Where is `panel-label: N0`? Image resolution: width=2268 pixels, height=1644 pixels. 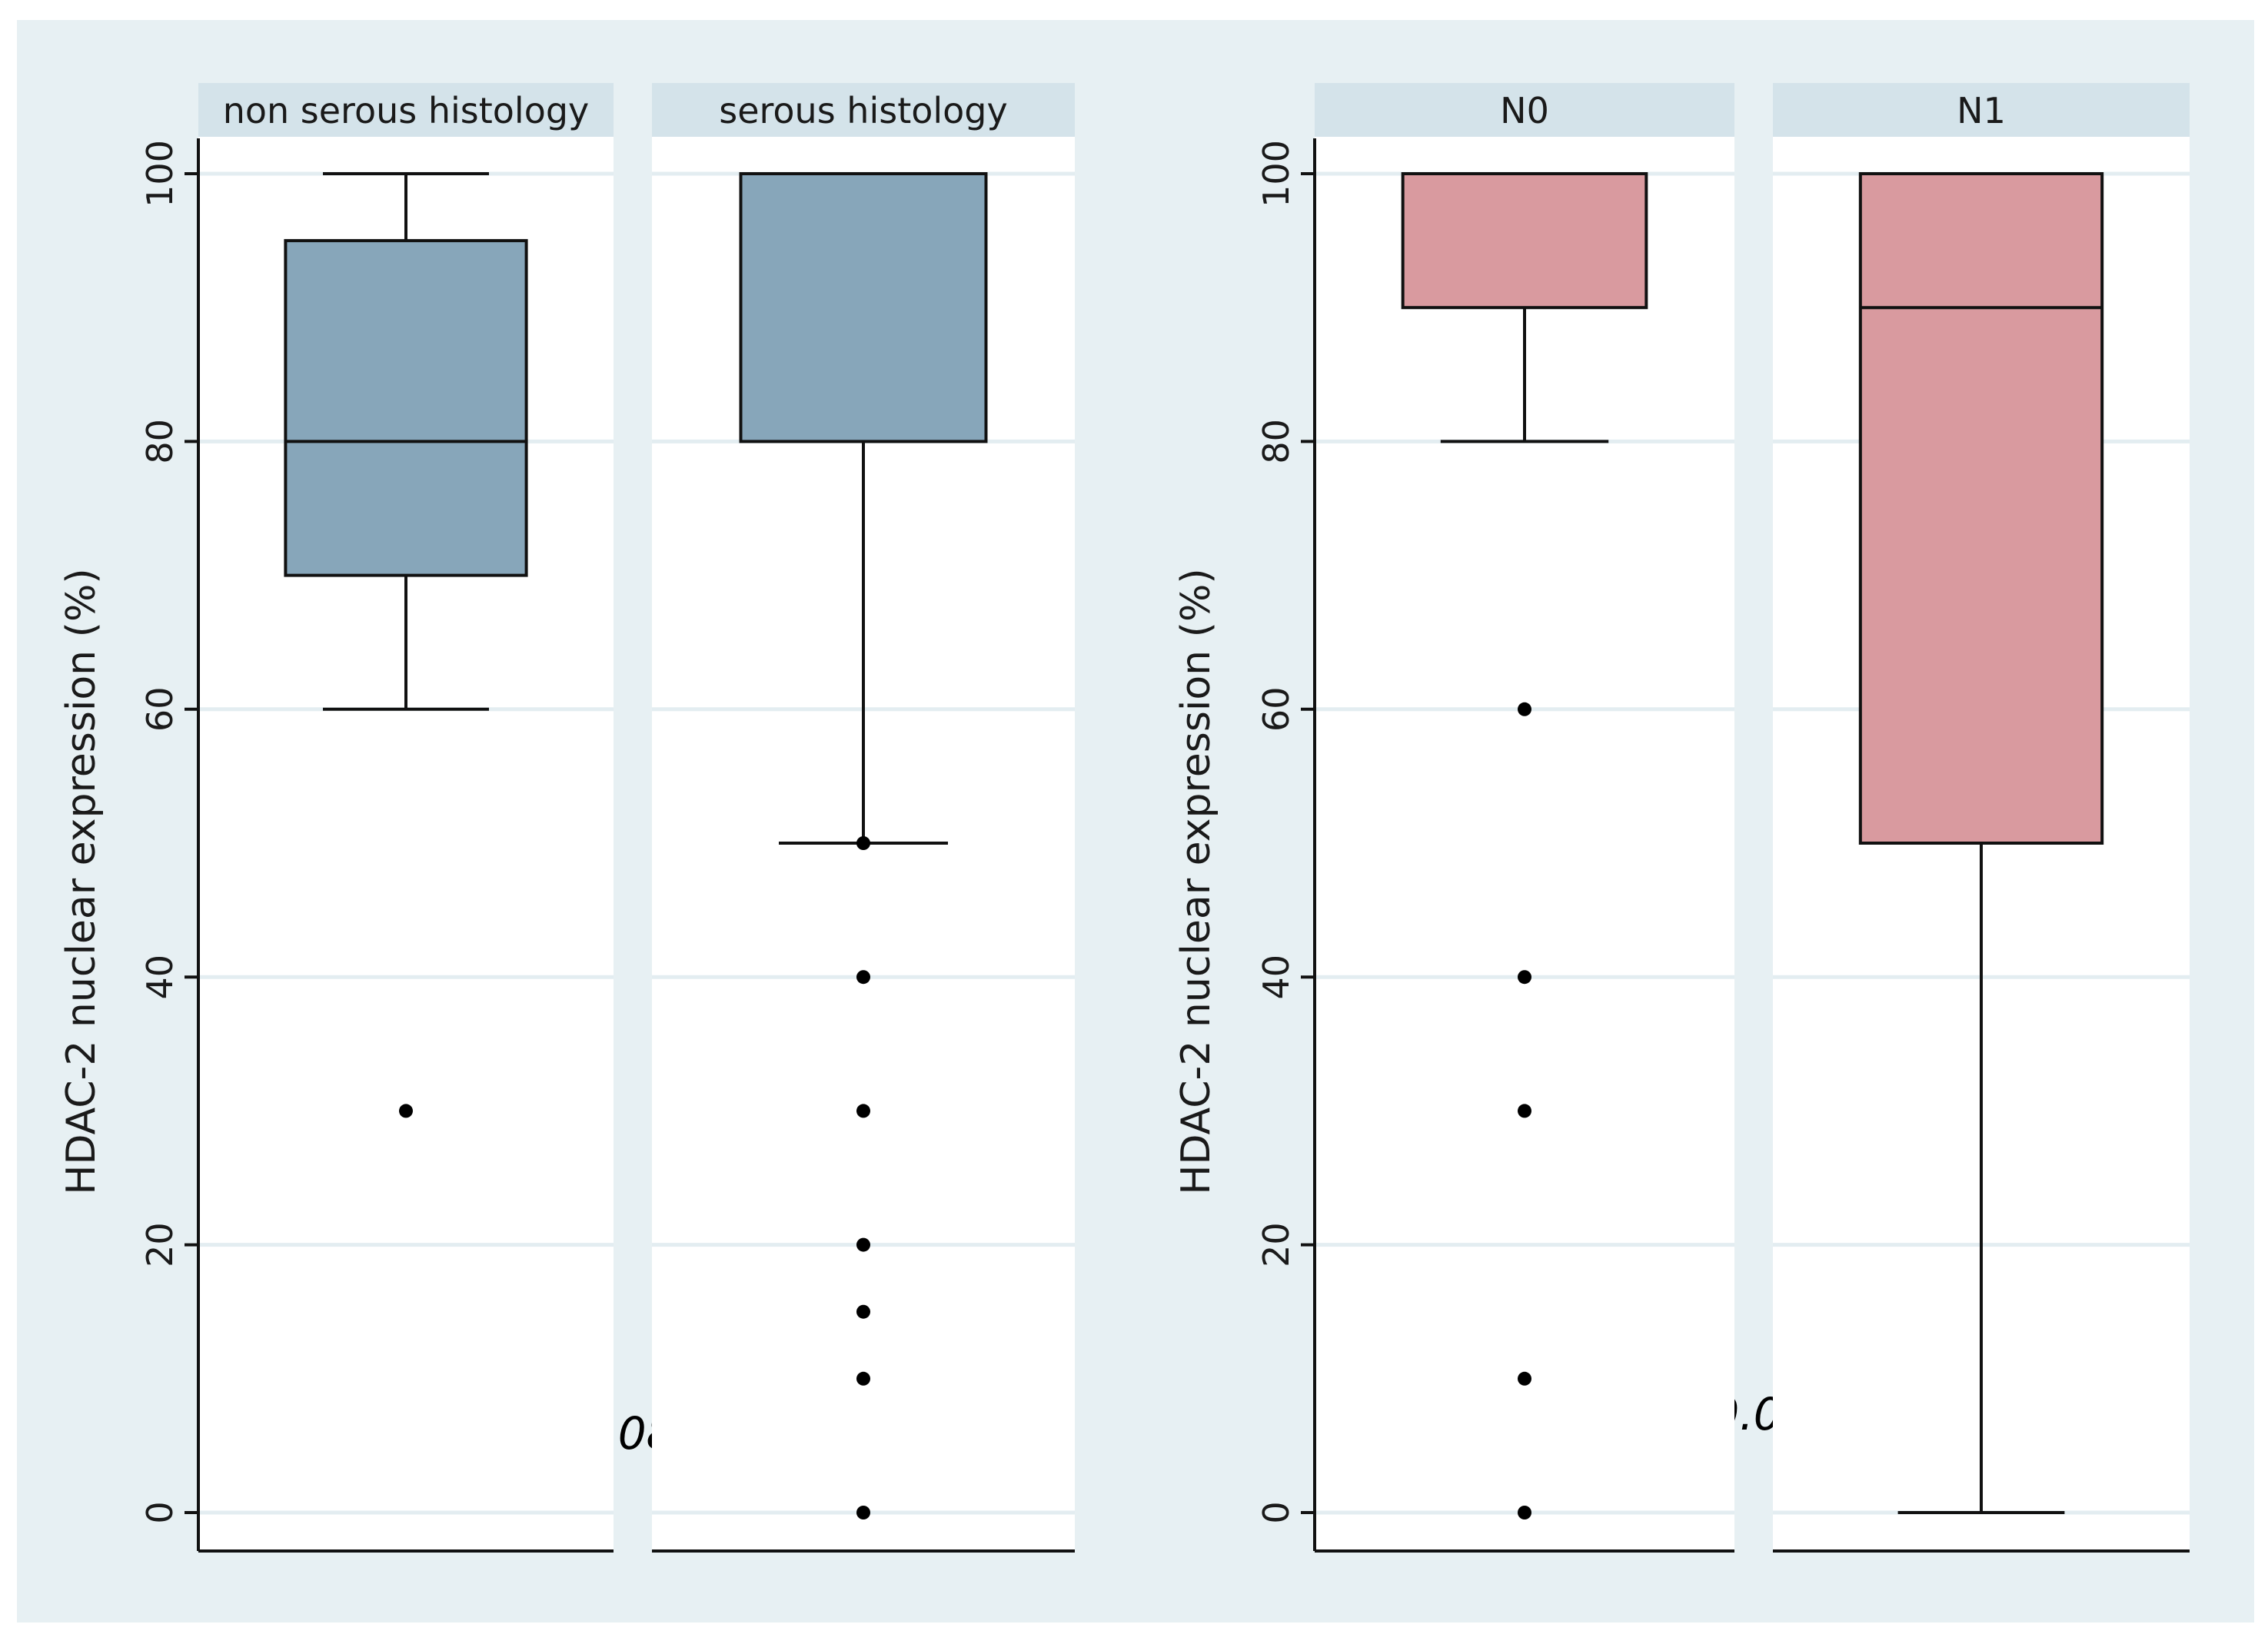
panel-label: N0 is located at coordinates (1524, 110).